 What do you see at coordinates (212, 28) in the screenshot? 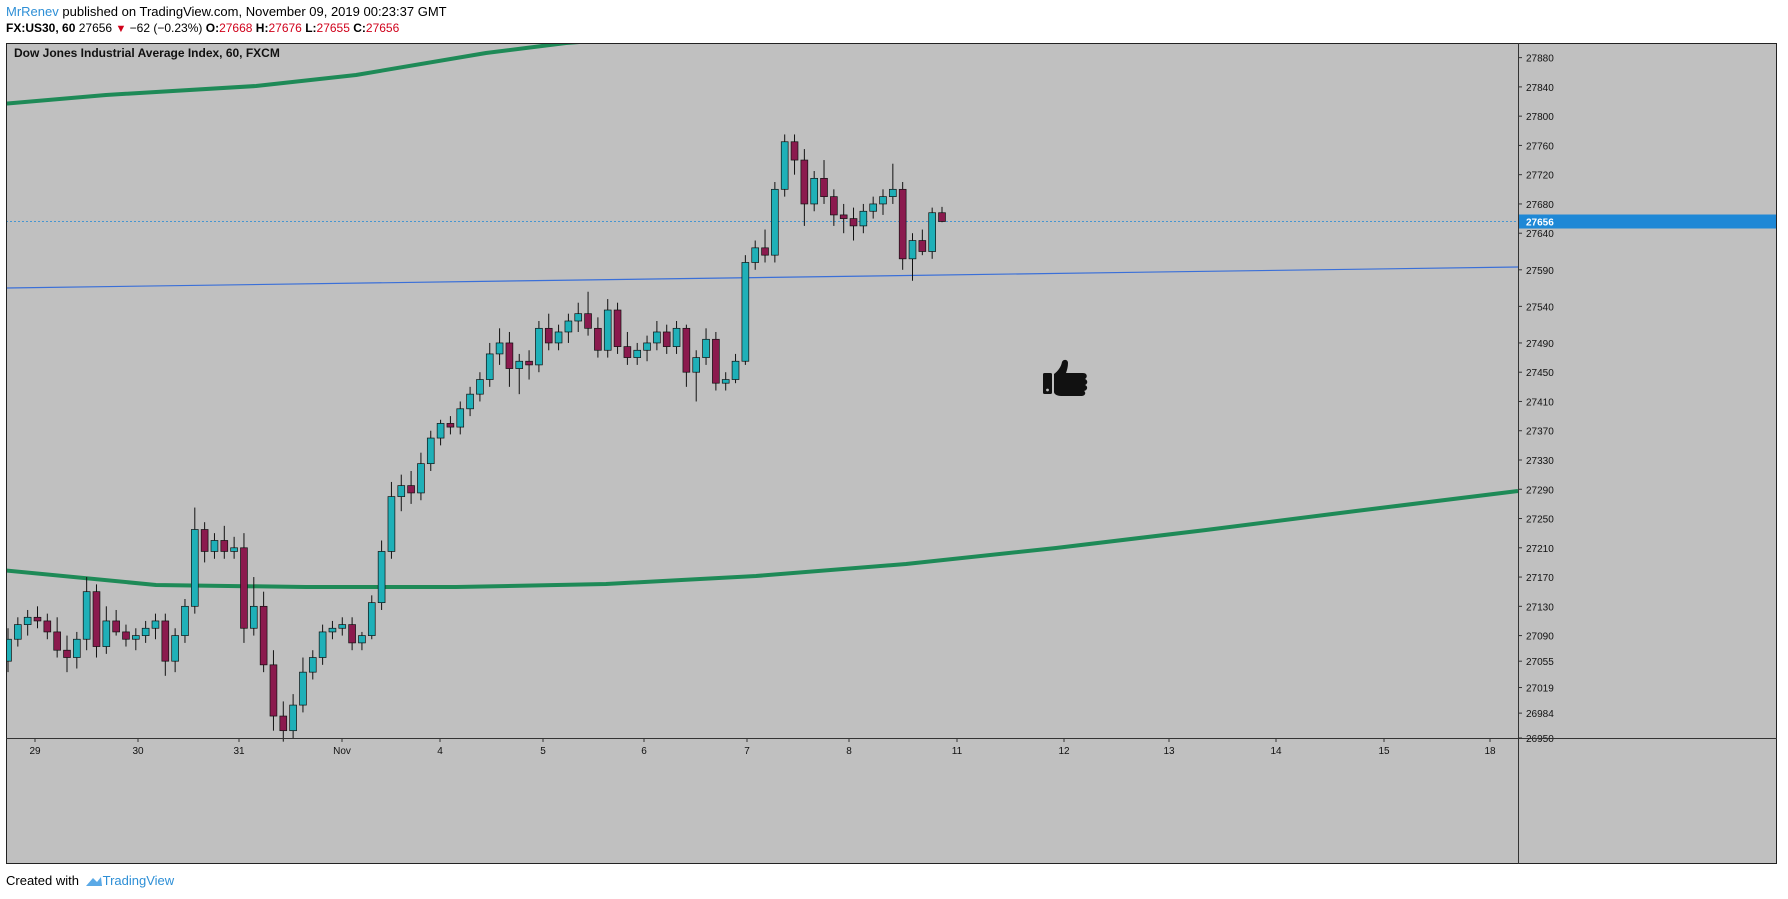
I see `open-label: O:` at bounding box center [212, 28].